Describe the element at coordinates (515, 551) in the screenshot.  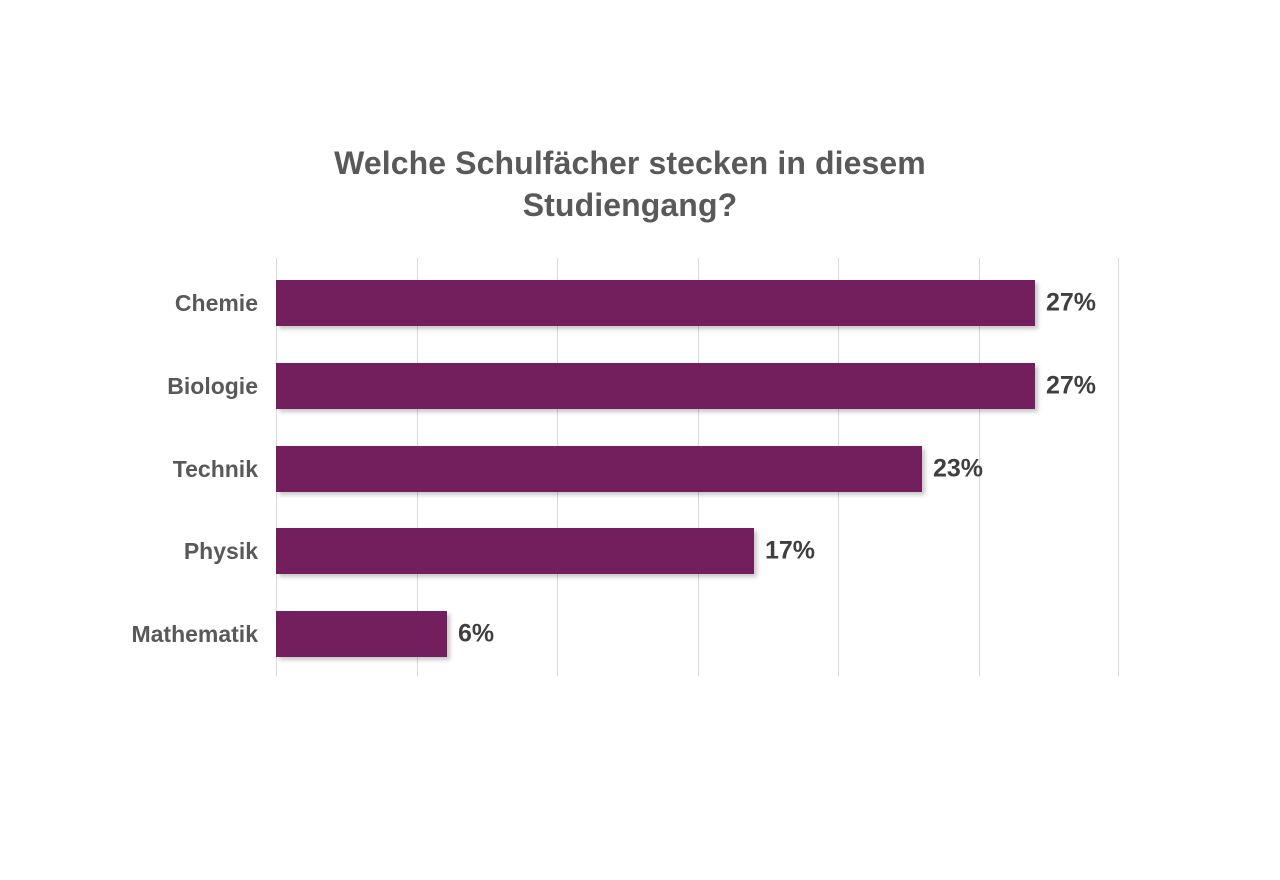
I see `bar-physik` at that location.